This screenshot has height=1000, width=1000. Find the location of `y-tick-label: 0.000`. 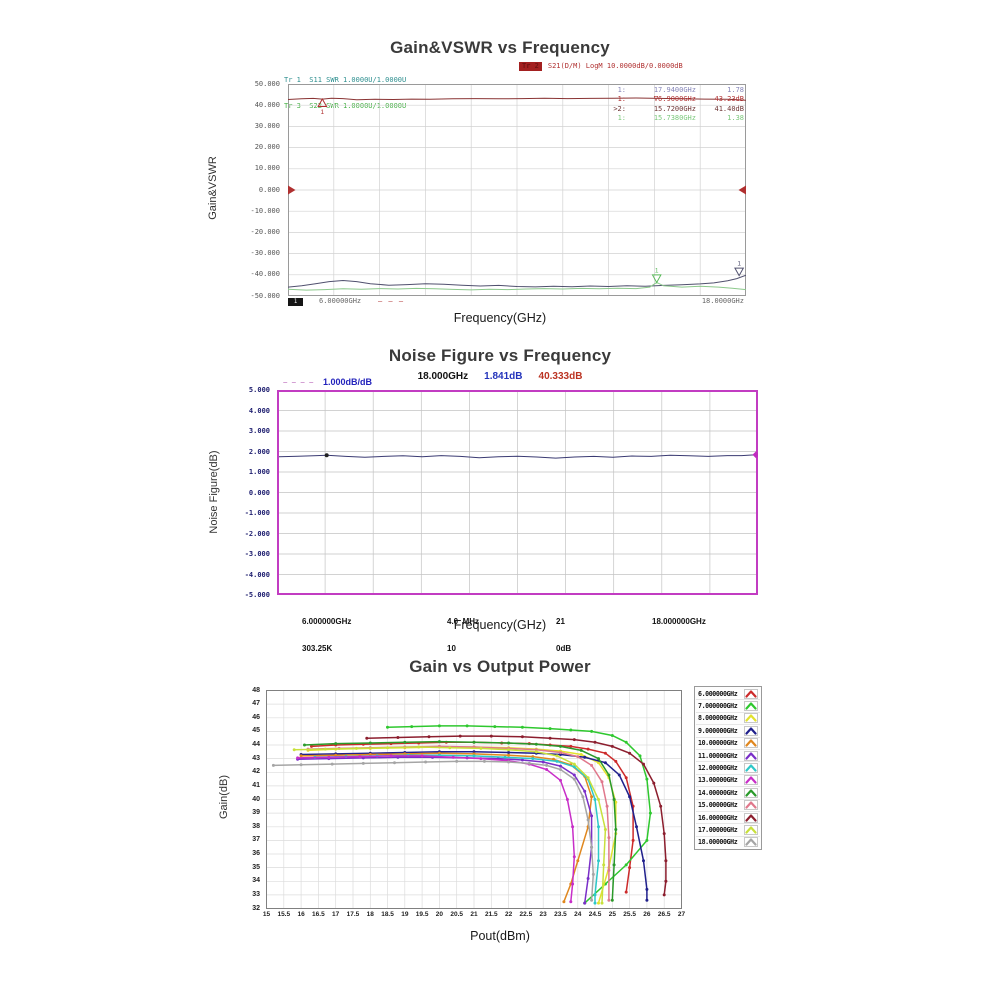

y-tick-label: 0.000 is located at coordinates (259, 492).